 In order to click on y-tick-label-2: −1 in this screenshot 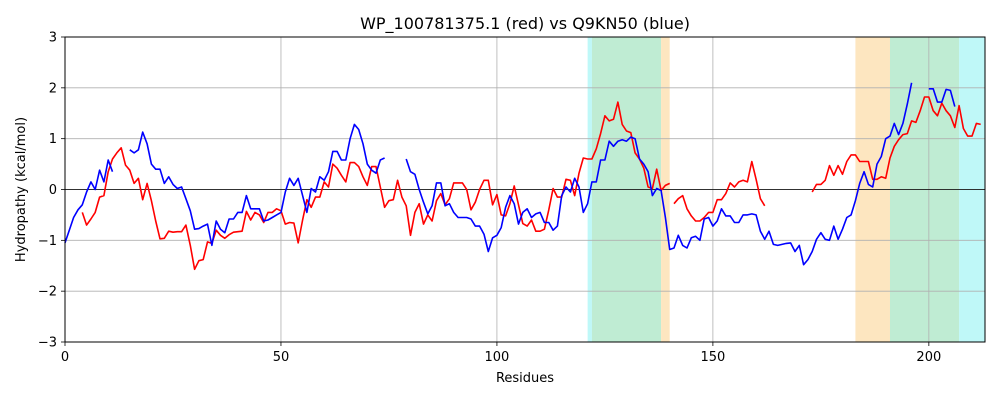, I will do `click(47, 241)`.